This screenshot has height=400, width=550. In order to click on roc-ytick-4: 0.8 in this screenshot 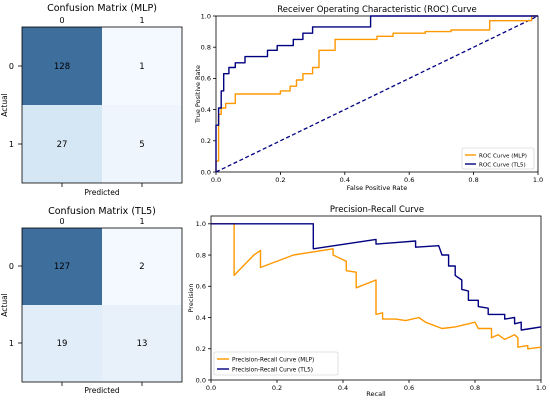, I will do `click(206, 48)`.